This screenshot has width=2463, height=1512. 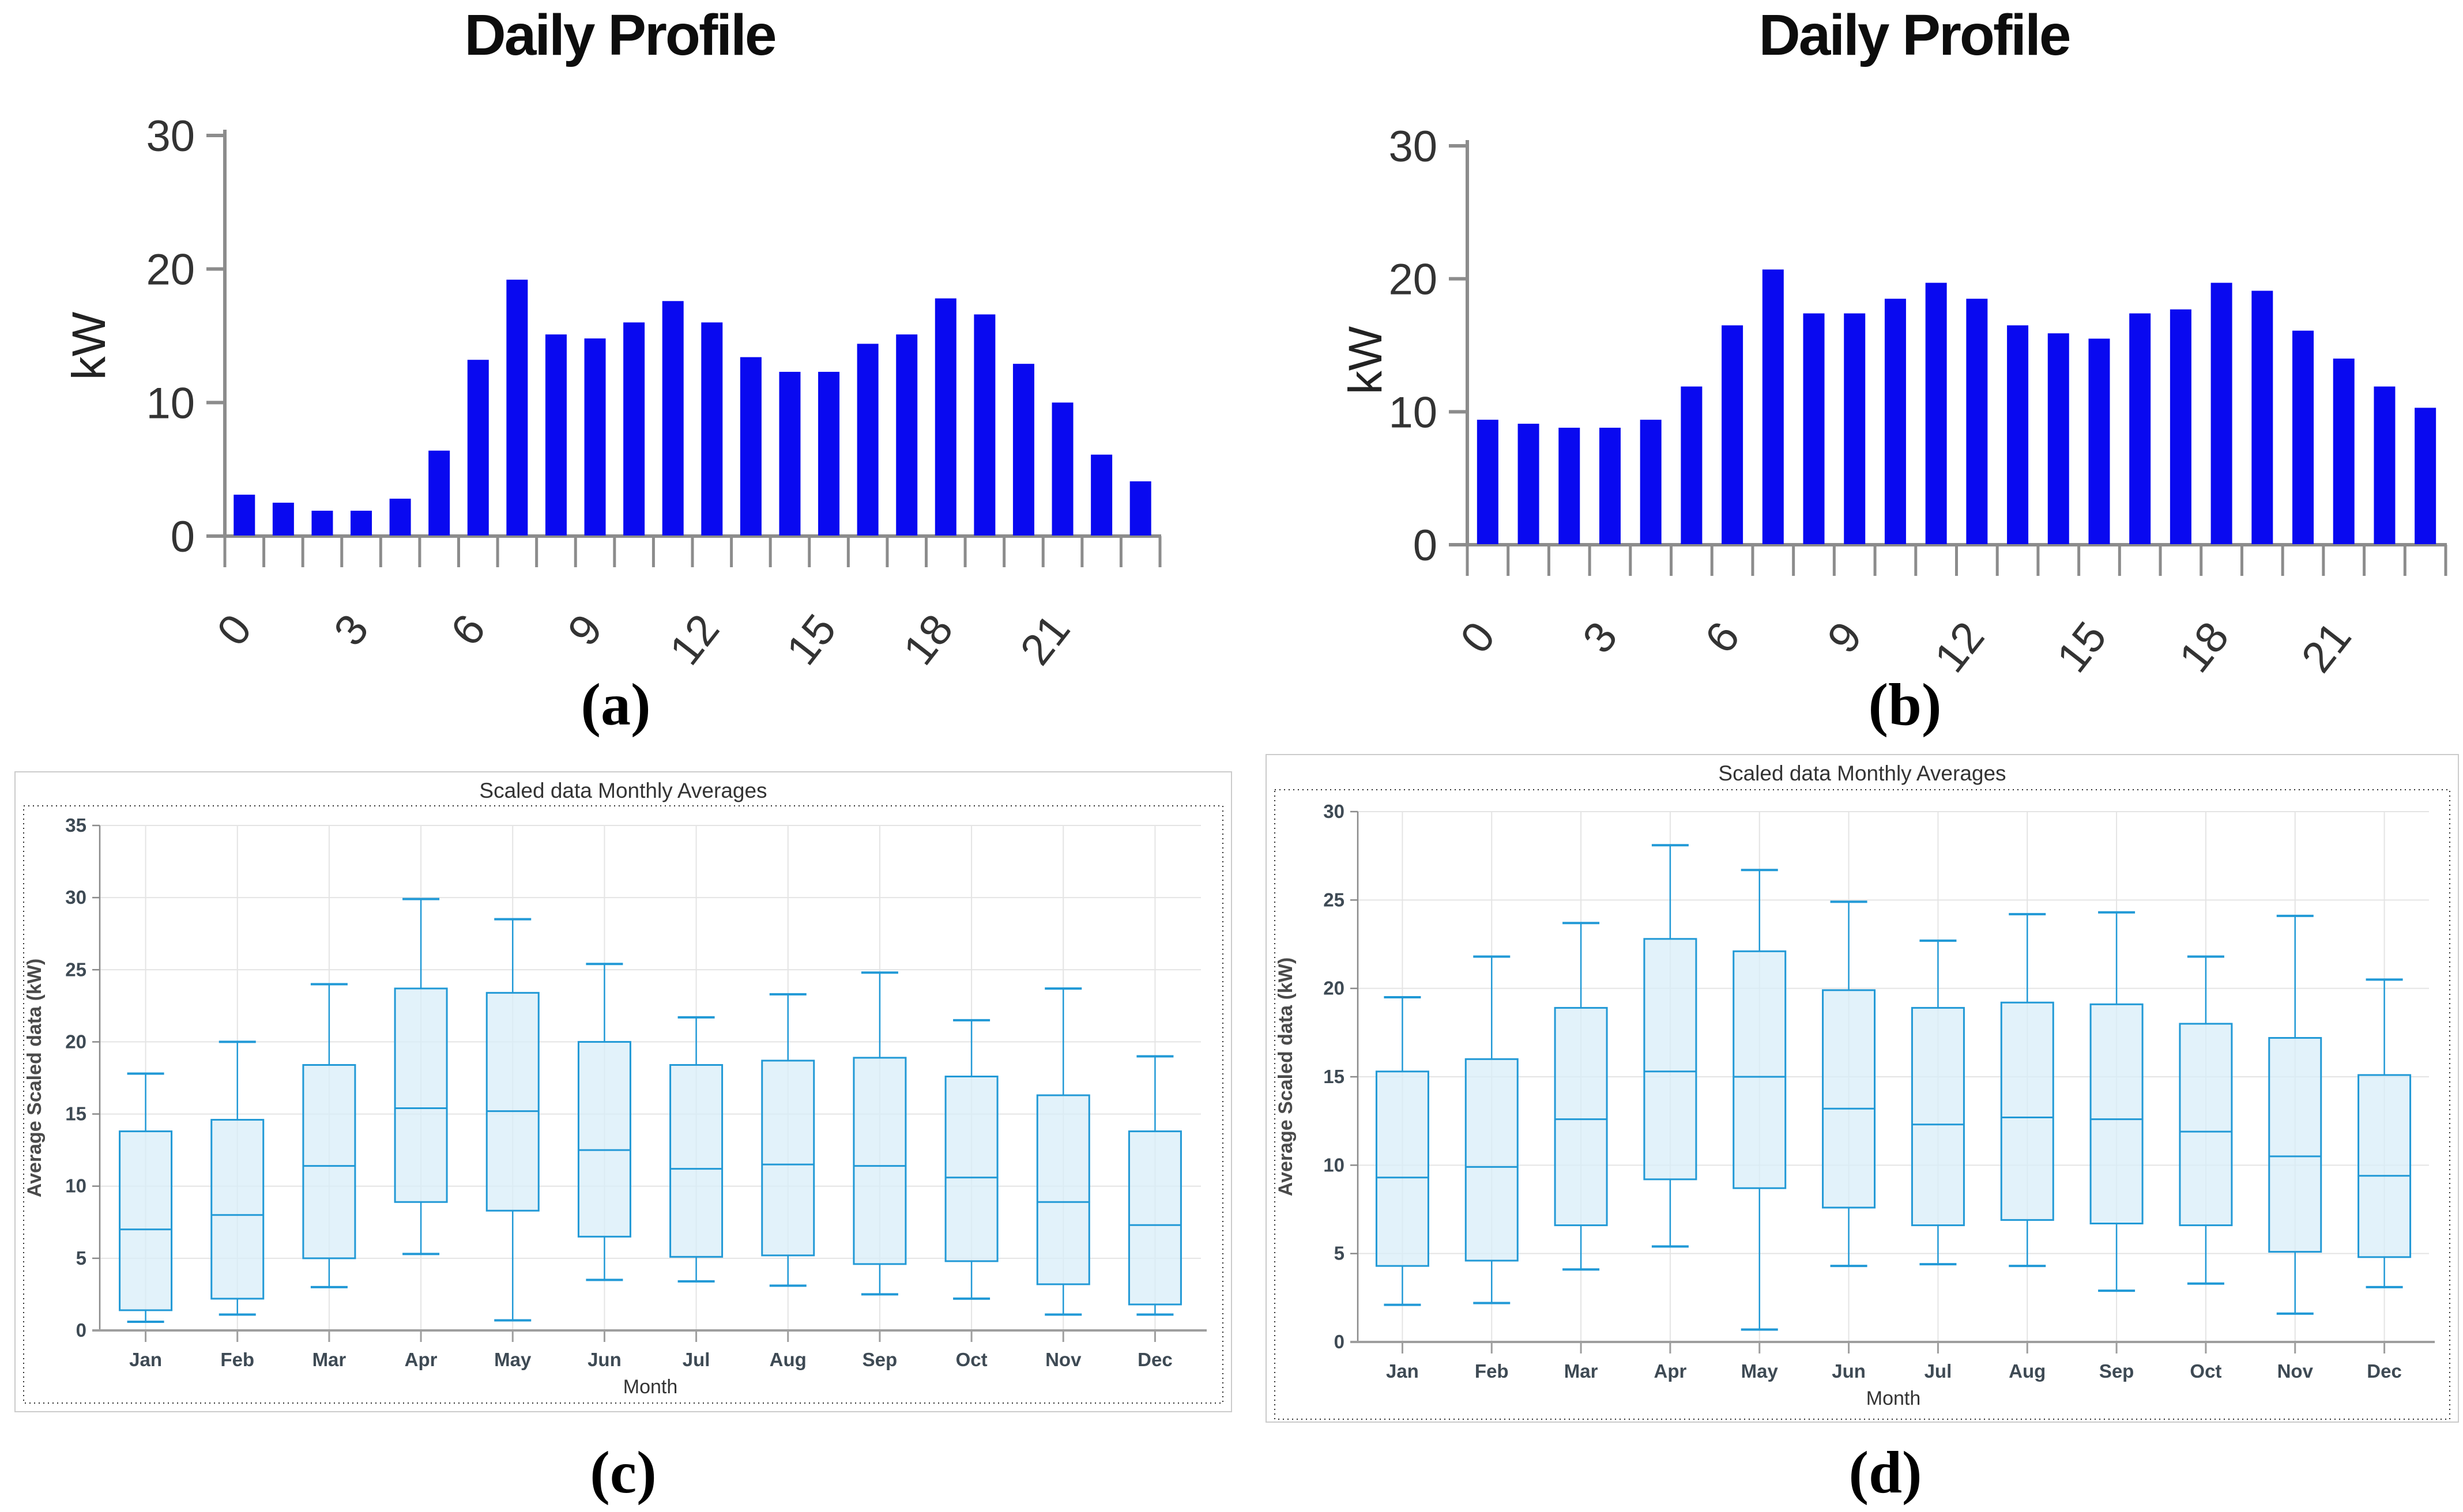 I want to click on y-tick-label: 5, so click(x=1339, y=1254).